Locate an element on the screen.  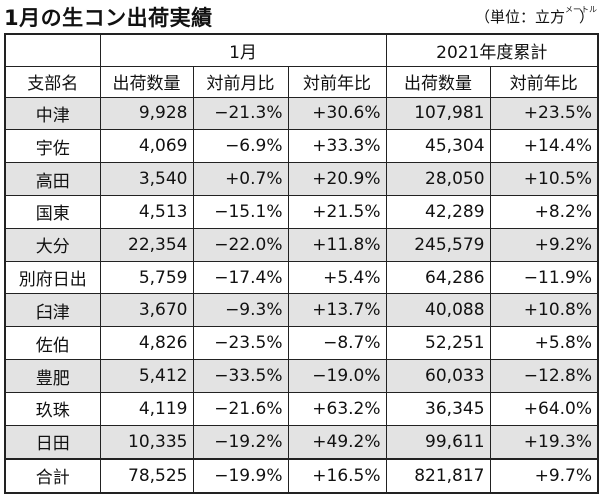
cell-prev-month: −9.3% is located at coordinates (240, 310).